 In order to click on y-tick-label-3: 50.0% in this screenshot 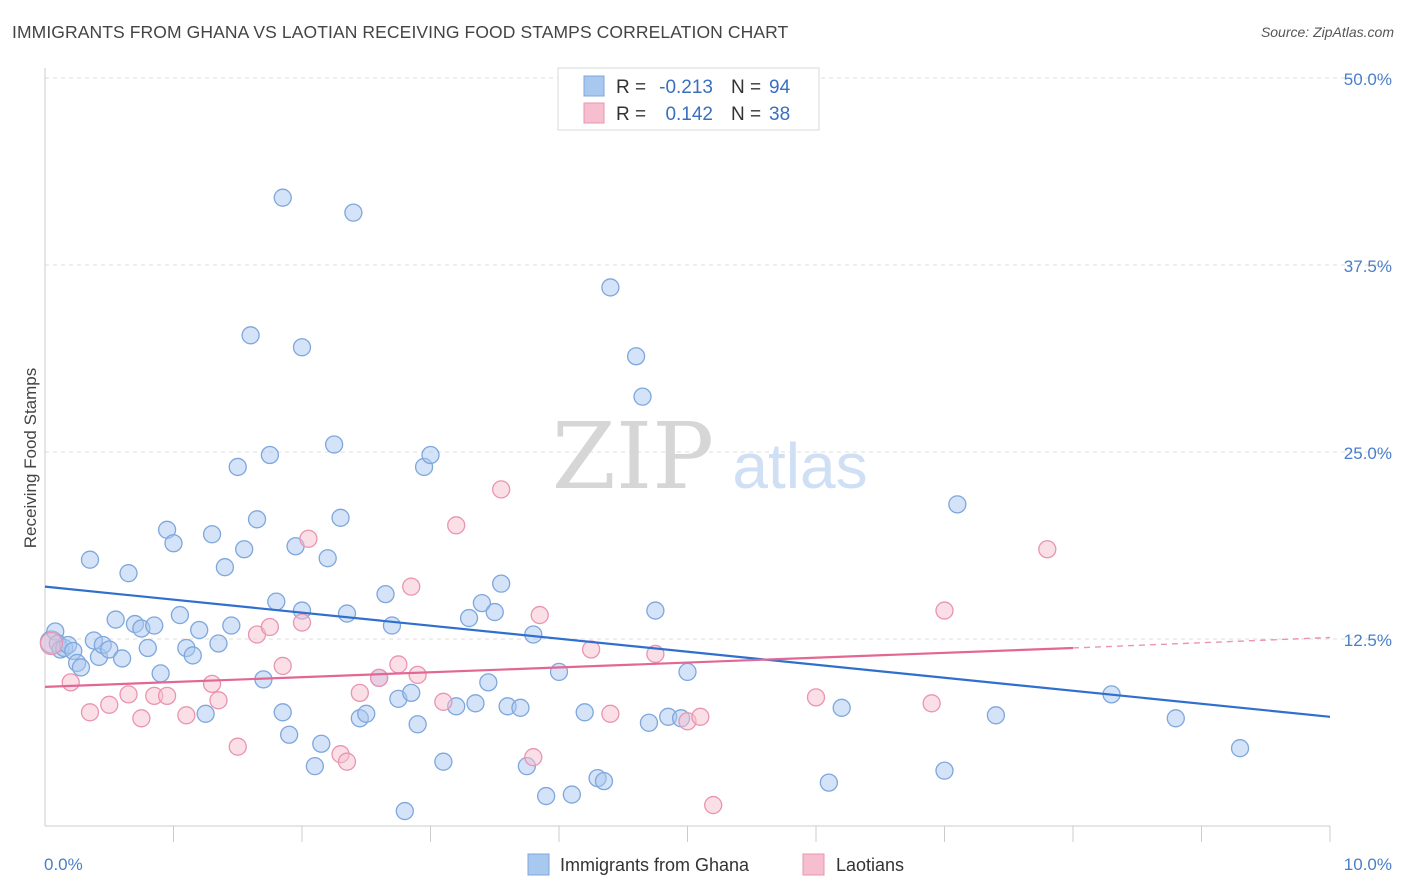, I will do `click(1368, 79)`.